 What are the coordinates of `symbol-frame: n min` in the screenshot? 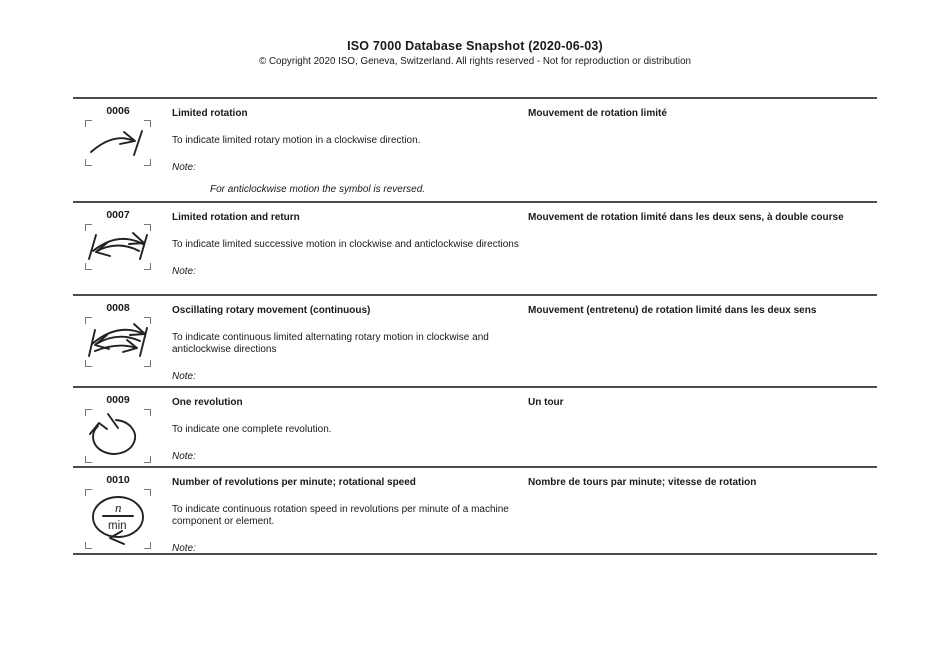 It's located at (118, 519).